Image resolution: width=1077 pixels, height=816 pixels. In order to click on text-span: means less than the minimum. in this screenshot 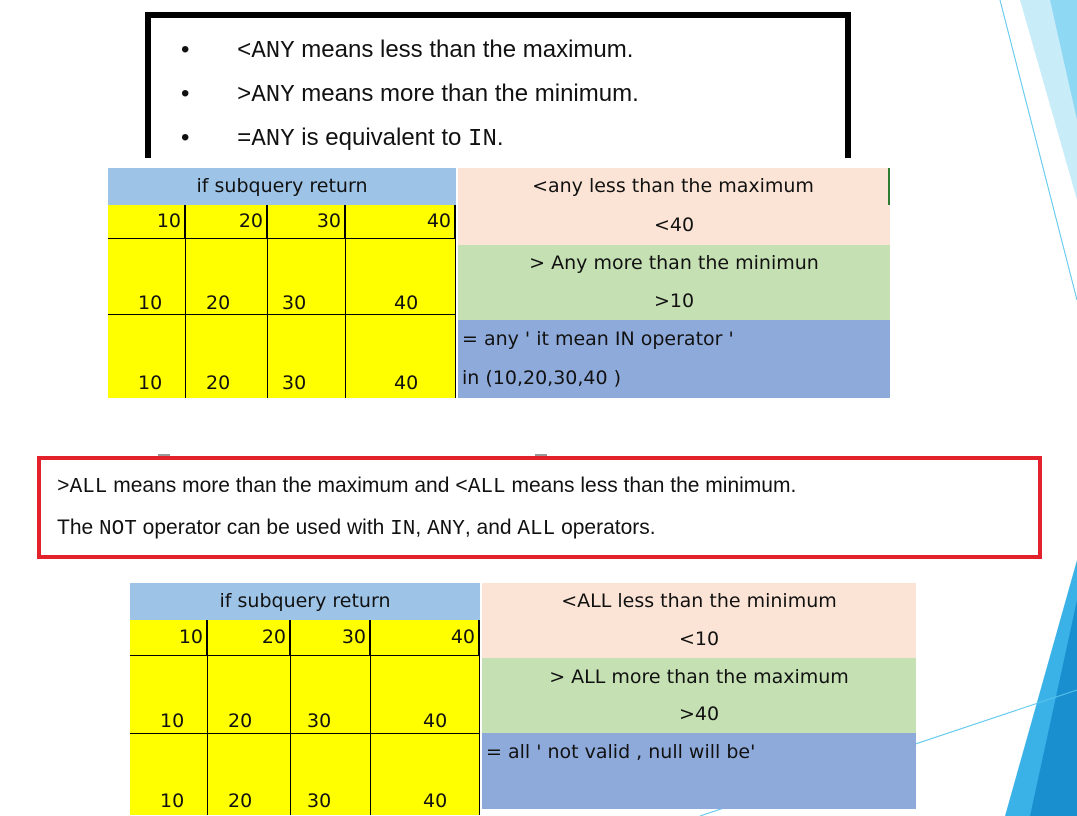, I will do `click(651, 485)`.